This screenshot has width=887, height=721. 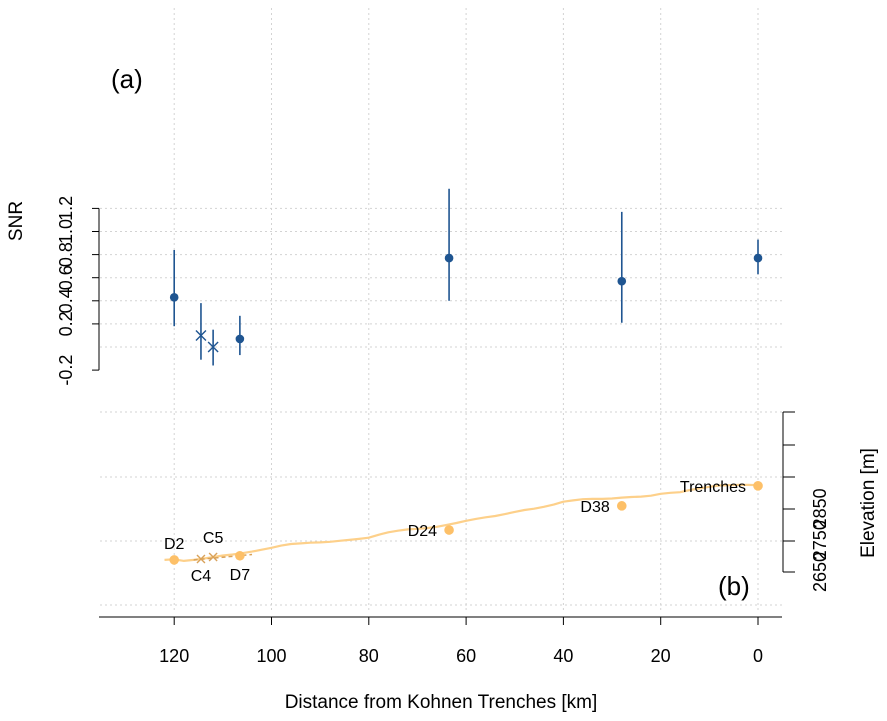 What do you see at coordinates (66, 323) in the screenshot?
I see `snr-tick-label: 0.2` at bounding box center [66, 323].